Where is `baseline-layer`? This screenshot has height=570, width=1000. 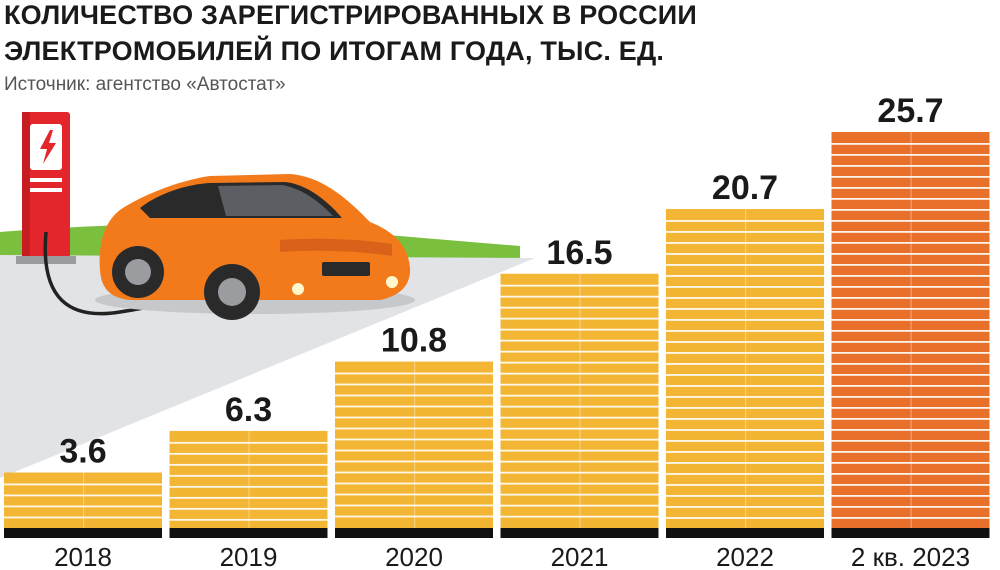
baseline-layer is located at coordinates (497, 533).